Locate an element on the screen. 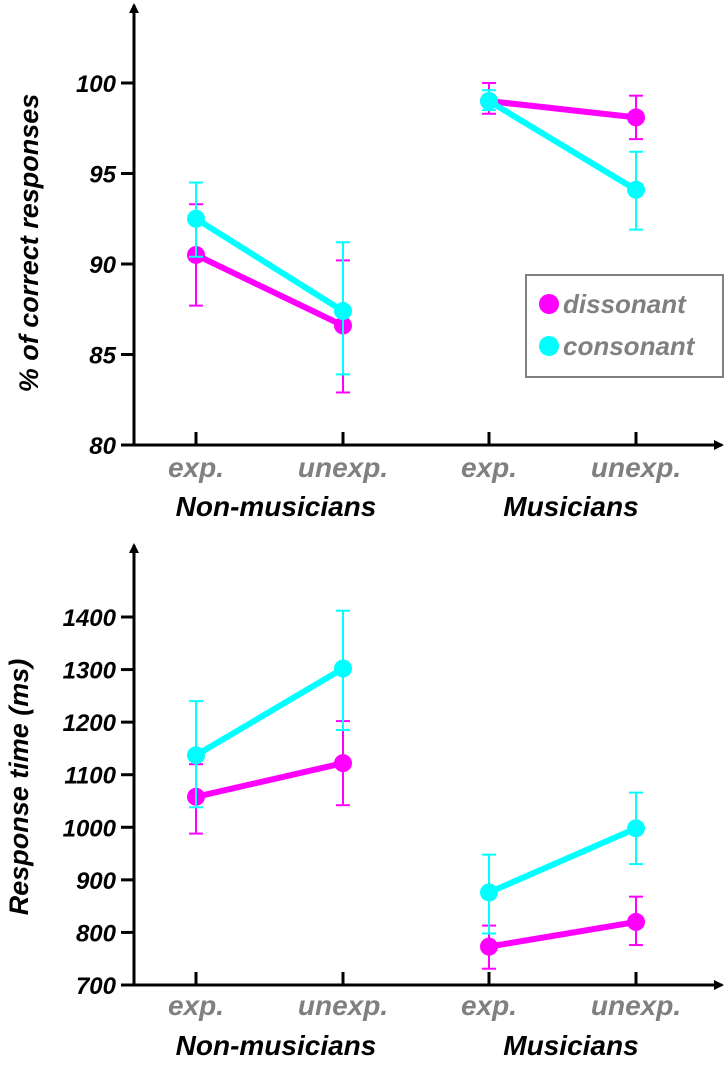 This screenshot has height=1075, width=728. series-dissonant is located at coordinates (416, 845).